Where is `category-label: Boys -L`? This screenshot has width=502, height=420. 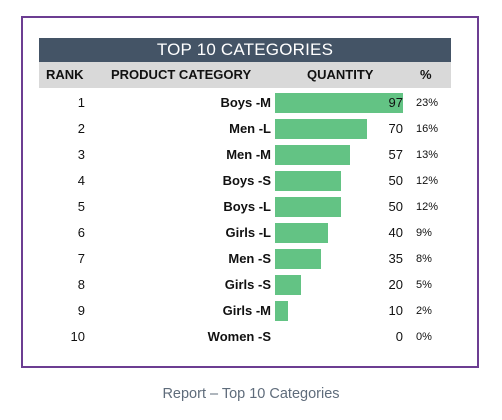 category-label: Boys -L is located at coordinates (247, 206).